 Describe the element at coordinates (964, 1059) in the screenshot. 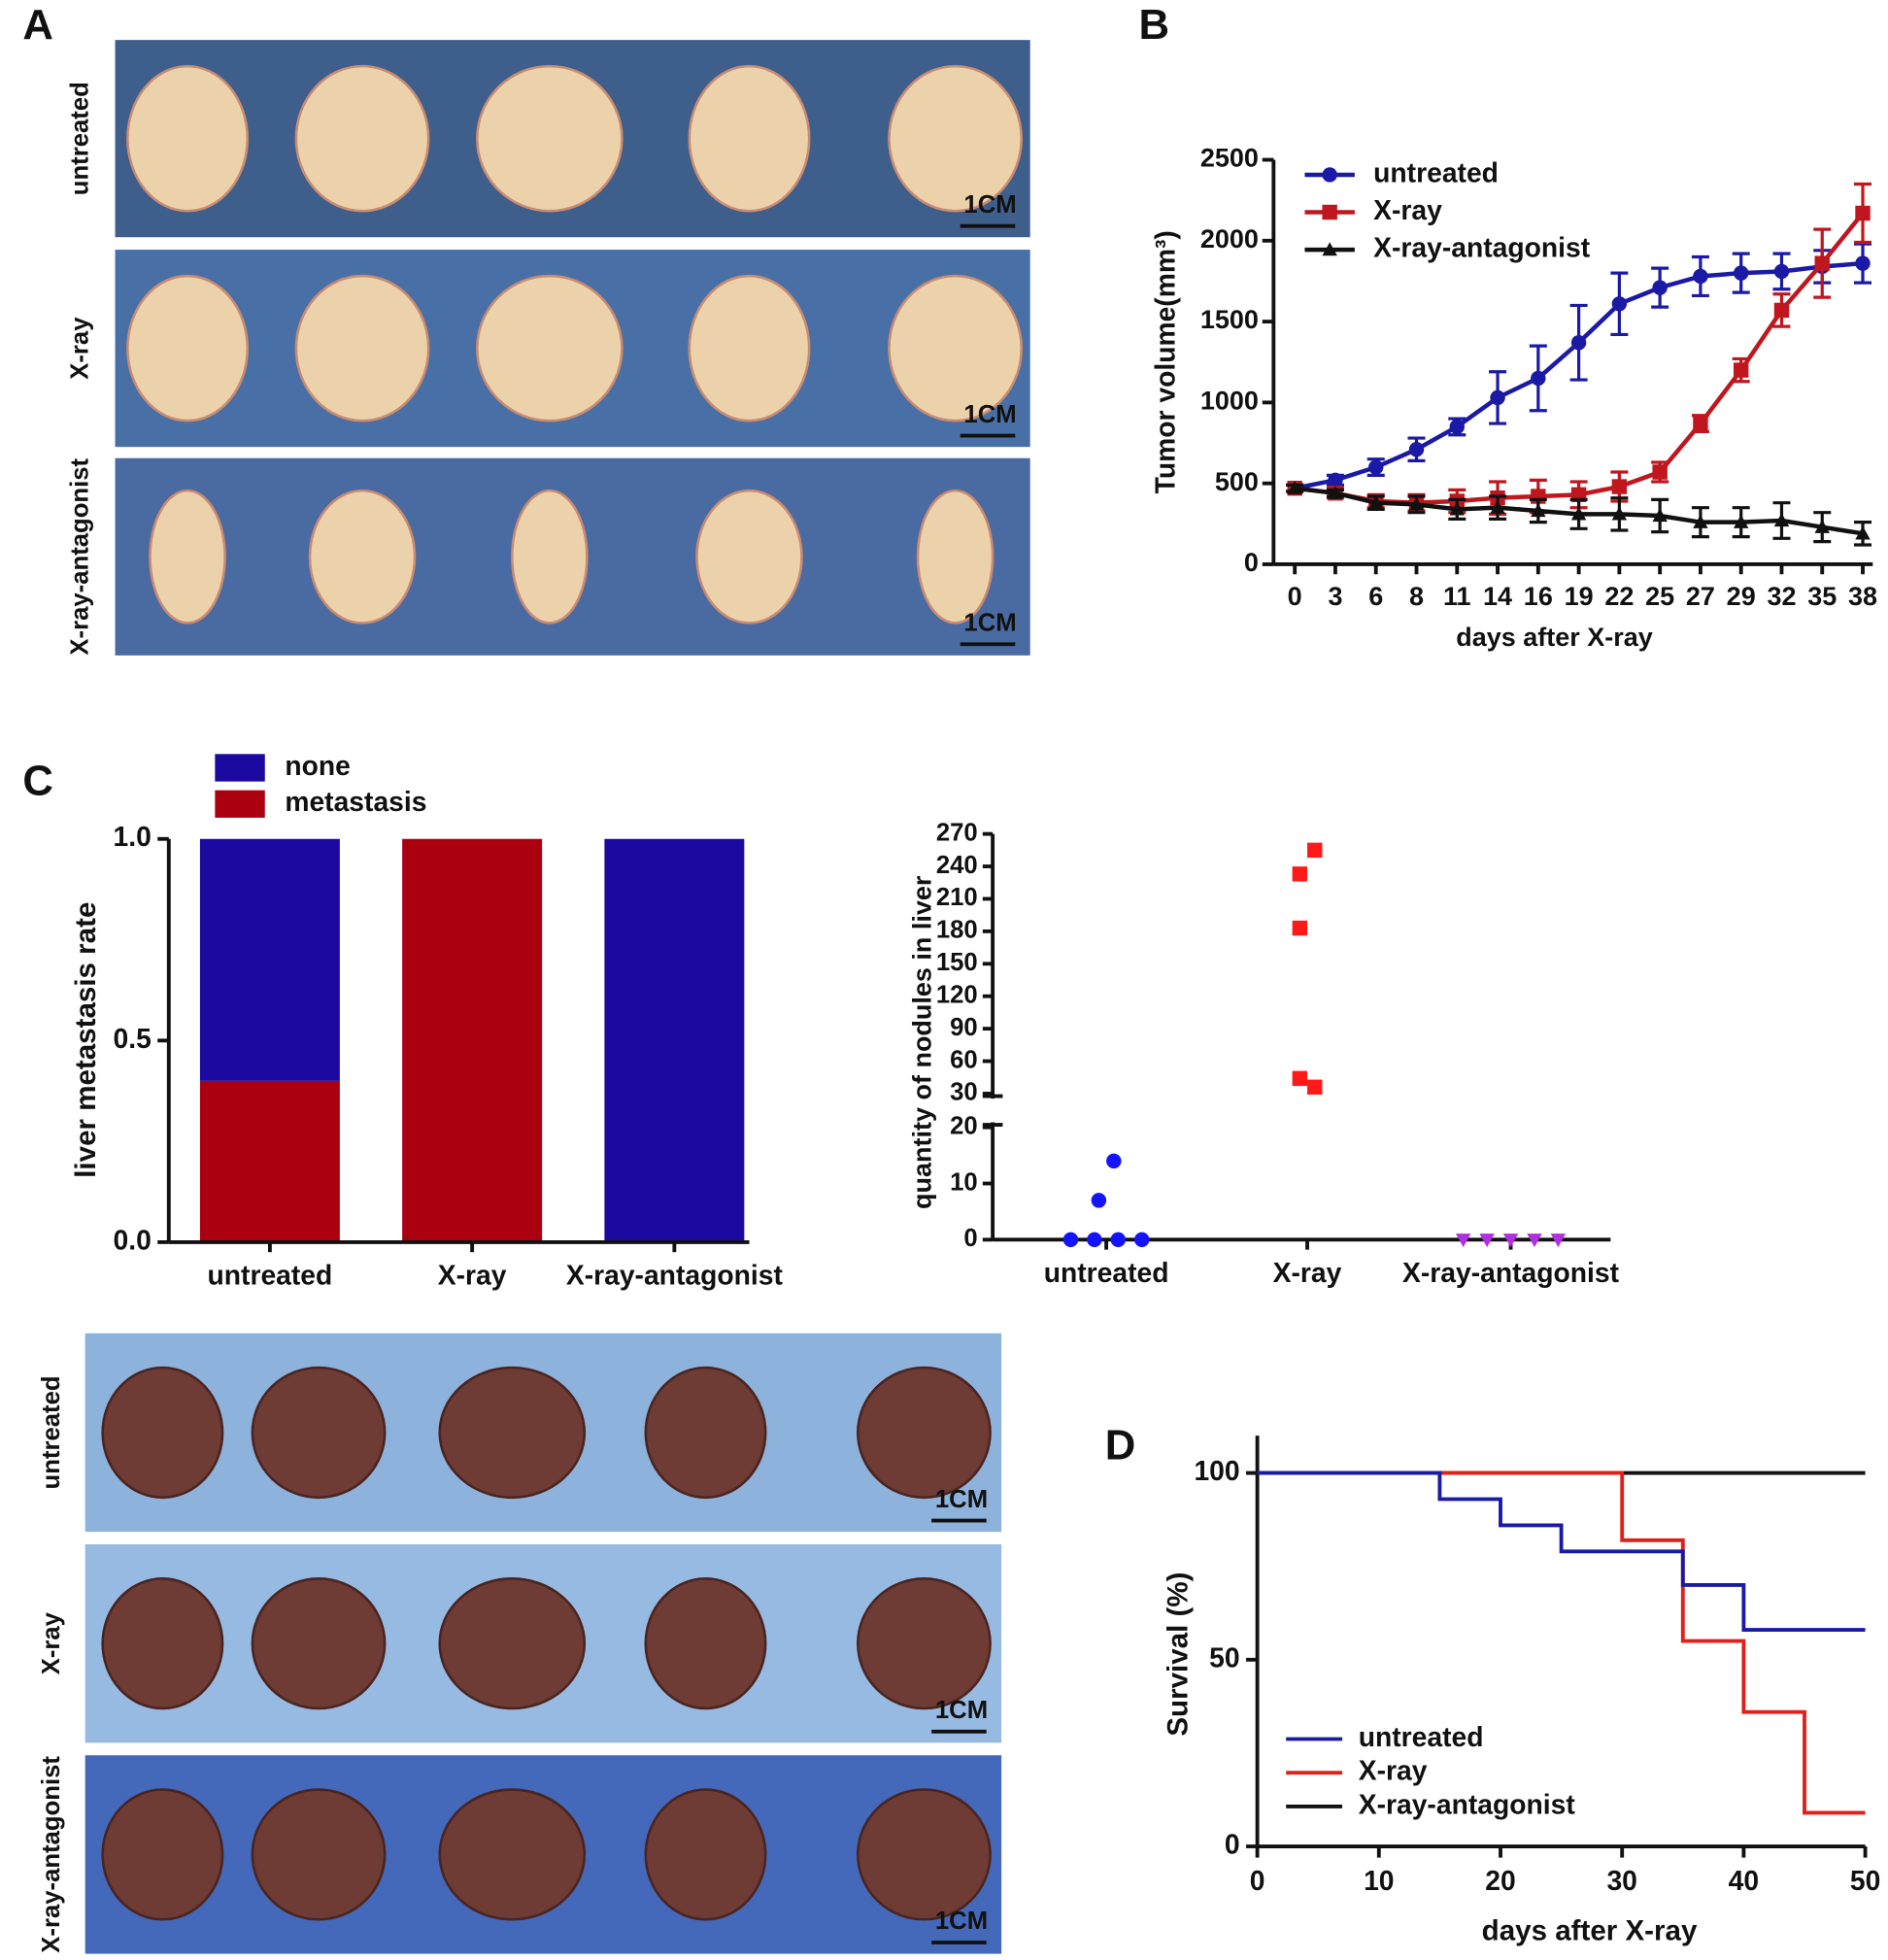

I see `y-tick-label: 60` at that location.